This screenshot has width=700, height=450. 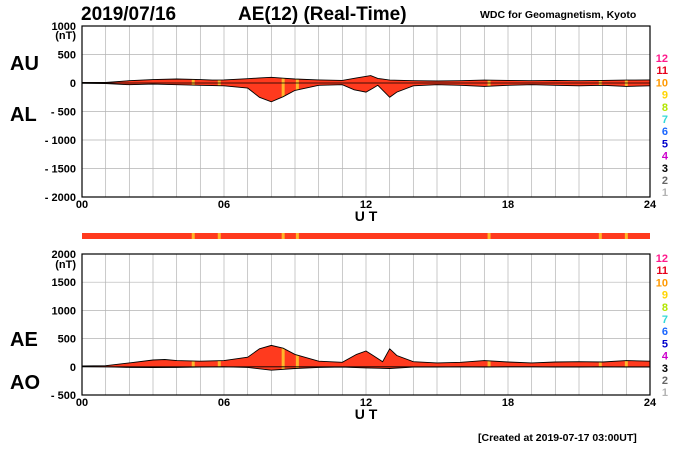 I want to click on y-tick-label: - 2000, so click(x=60, y=198).